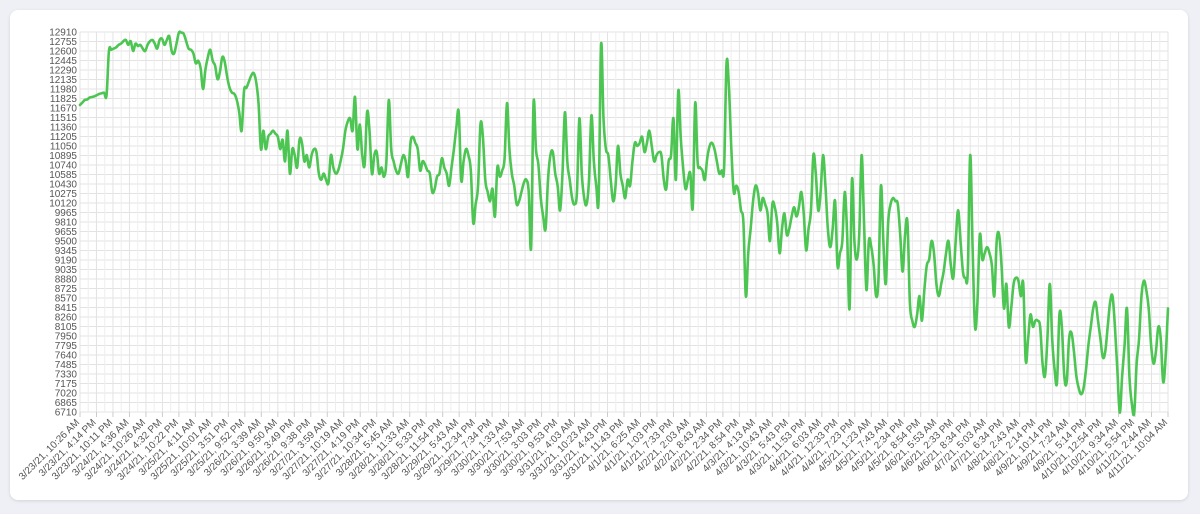  Describe the element at coordinates (66, 403) in the screenshot. I see `y-tick-label: 6865` at that location.